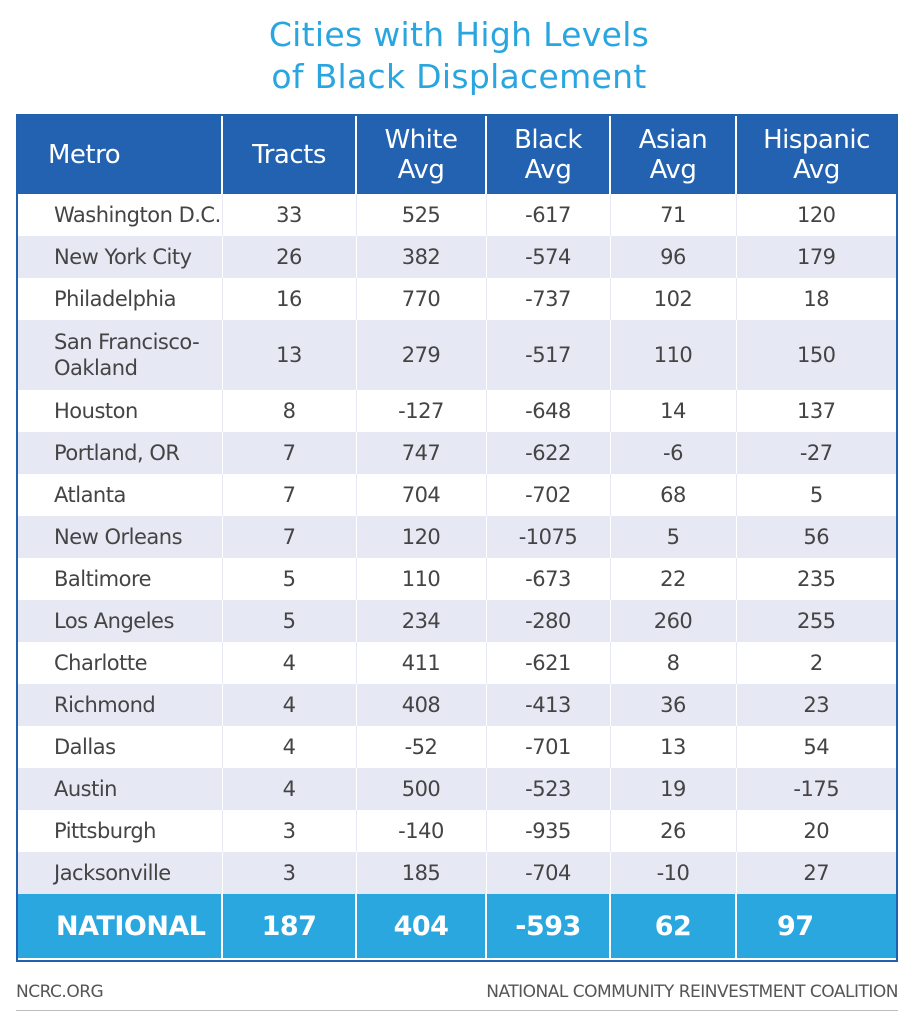 Image resolution: width=918 pixels, height=1024 pixels. Describe the element at coordinates (816, 299) in the screenshot. I see `value-cell: 18` at that location.